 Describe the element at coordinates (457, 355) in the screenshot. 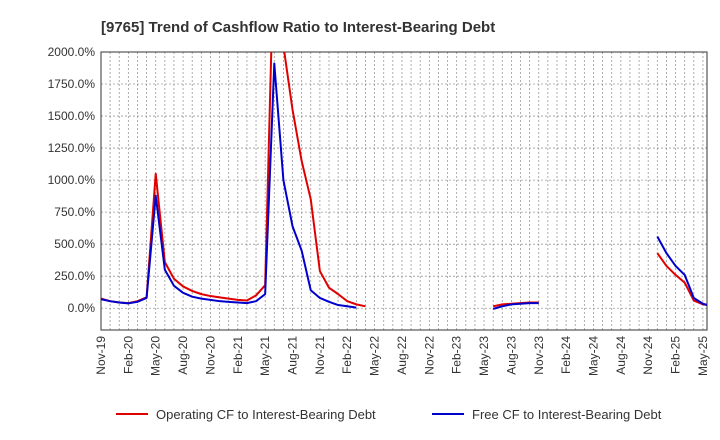

I see `x-tick-label: Feb-23` at that location.